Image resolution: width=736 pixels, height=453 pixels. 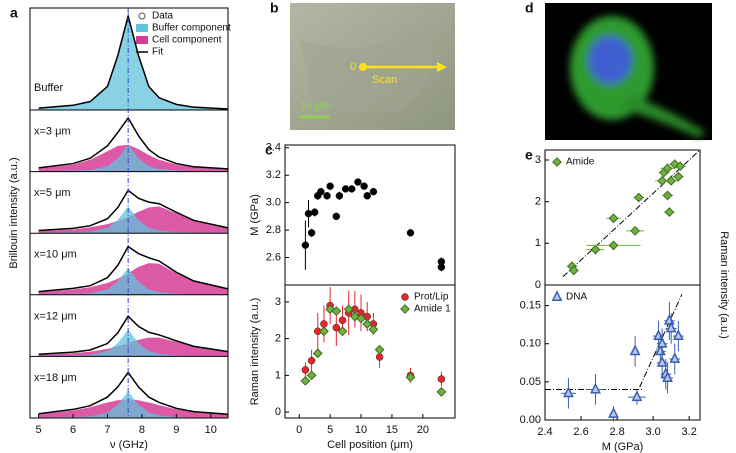 I want to click on x-tick-label: 6, so click(x=73, y=430).